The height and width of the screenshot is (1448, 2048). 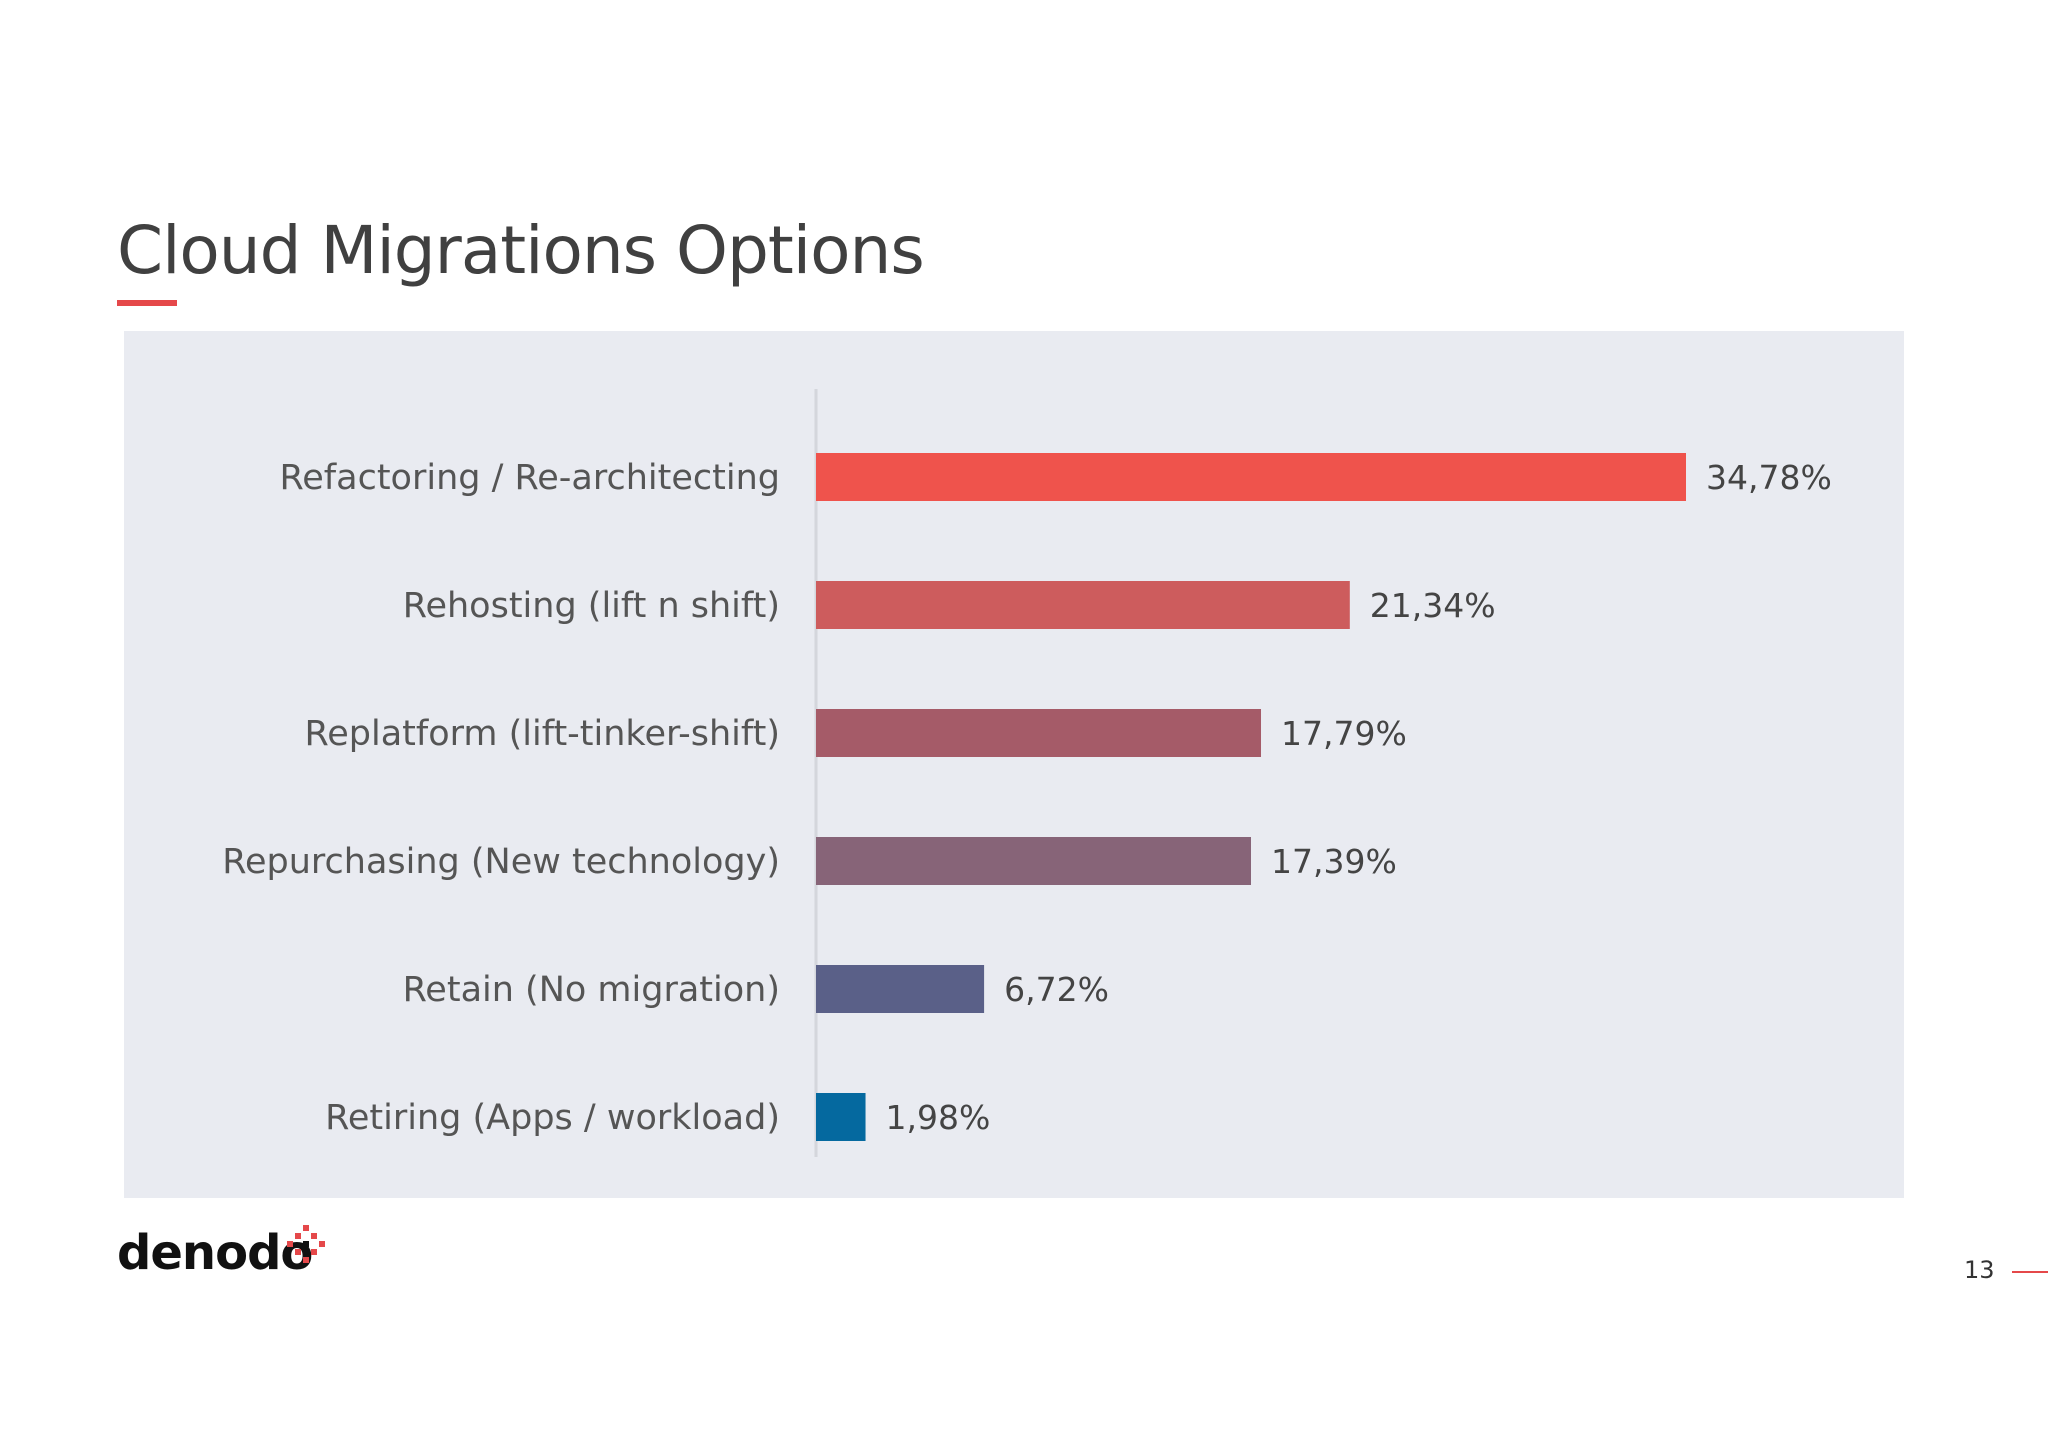 I want to click on title-underline, so click(x=147, y=303).